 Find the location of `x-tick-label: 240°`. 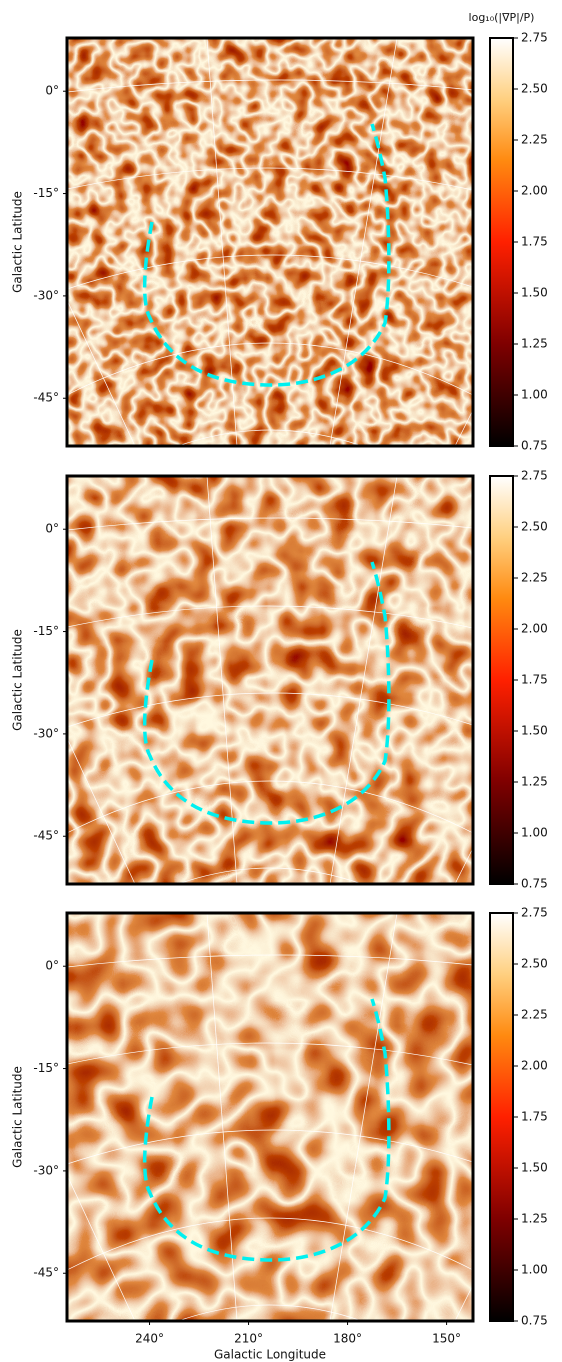

x-tick-label: 240° is located at coordinates (149, 1339).